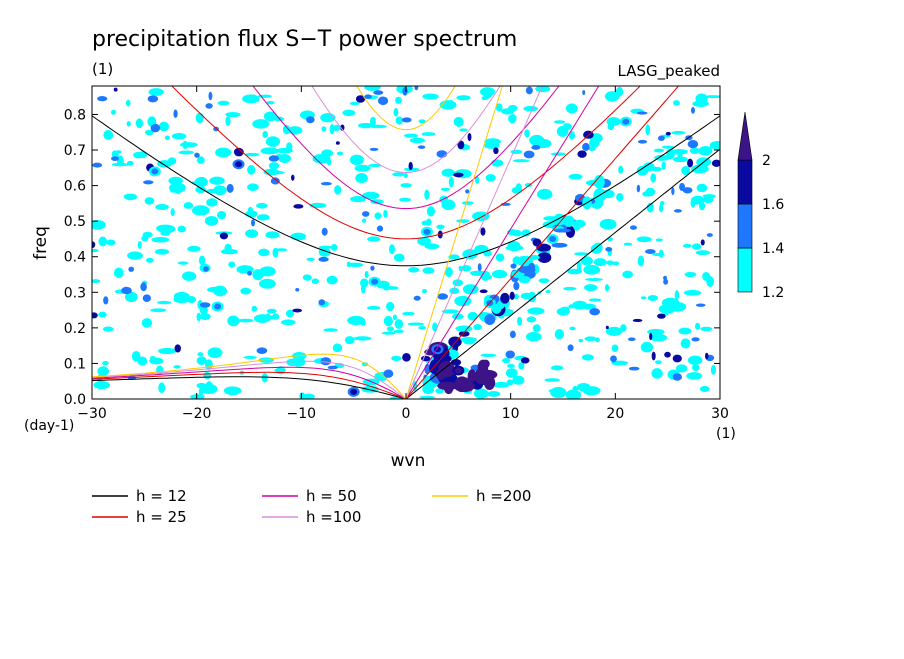 This screenshot has width=904, height=659. Describe the element at coordinates (745, 136) in the screenshot. I see `colorbar-arrow` at that location.